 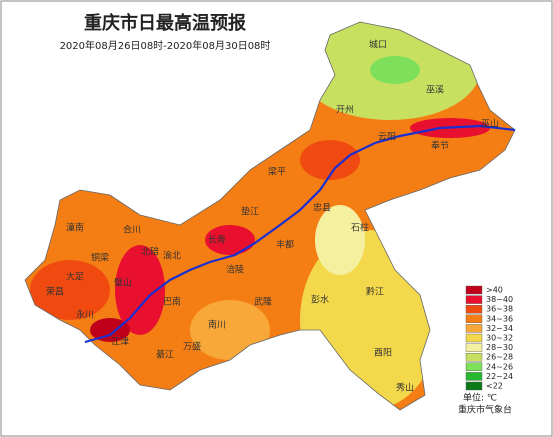 I want to click on place-label: 武隆, so click(x=263, y=302).